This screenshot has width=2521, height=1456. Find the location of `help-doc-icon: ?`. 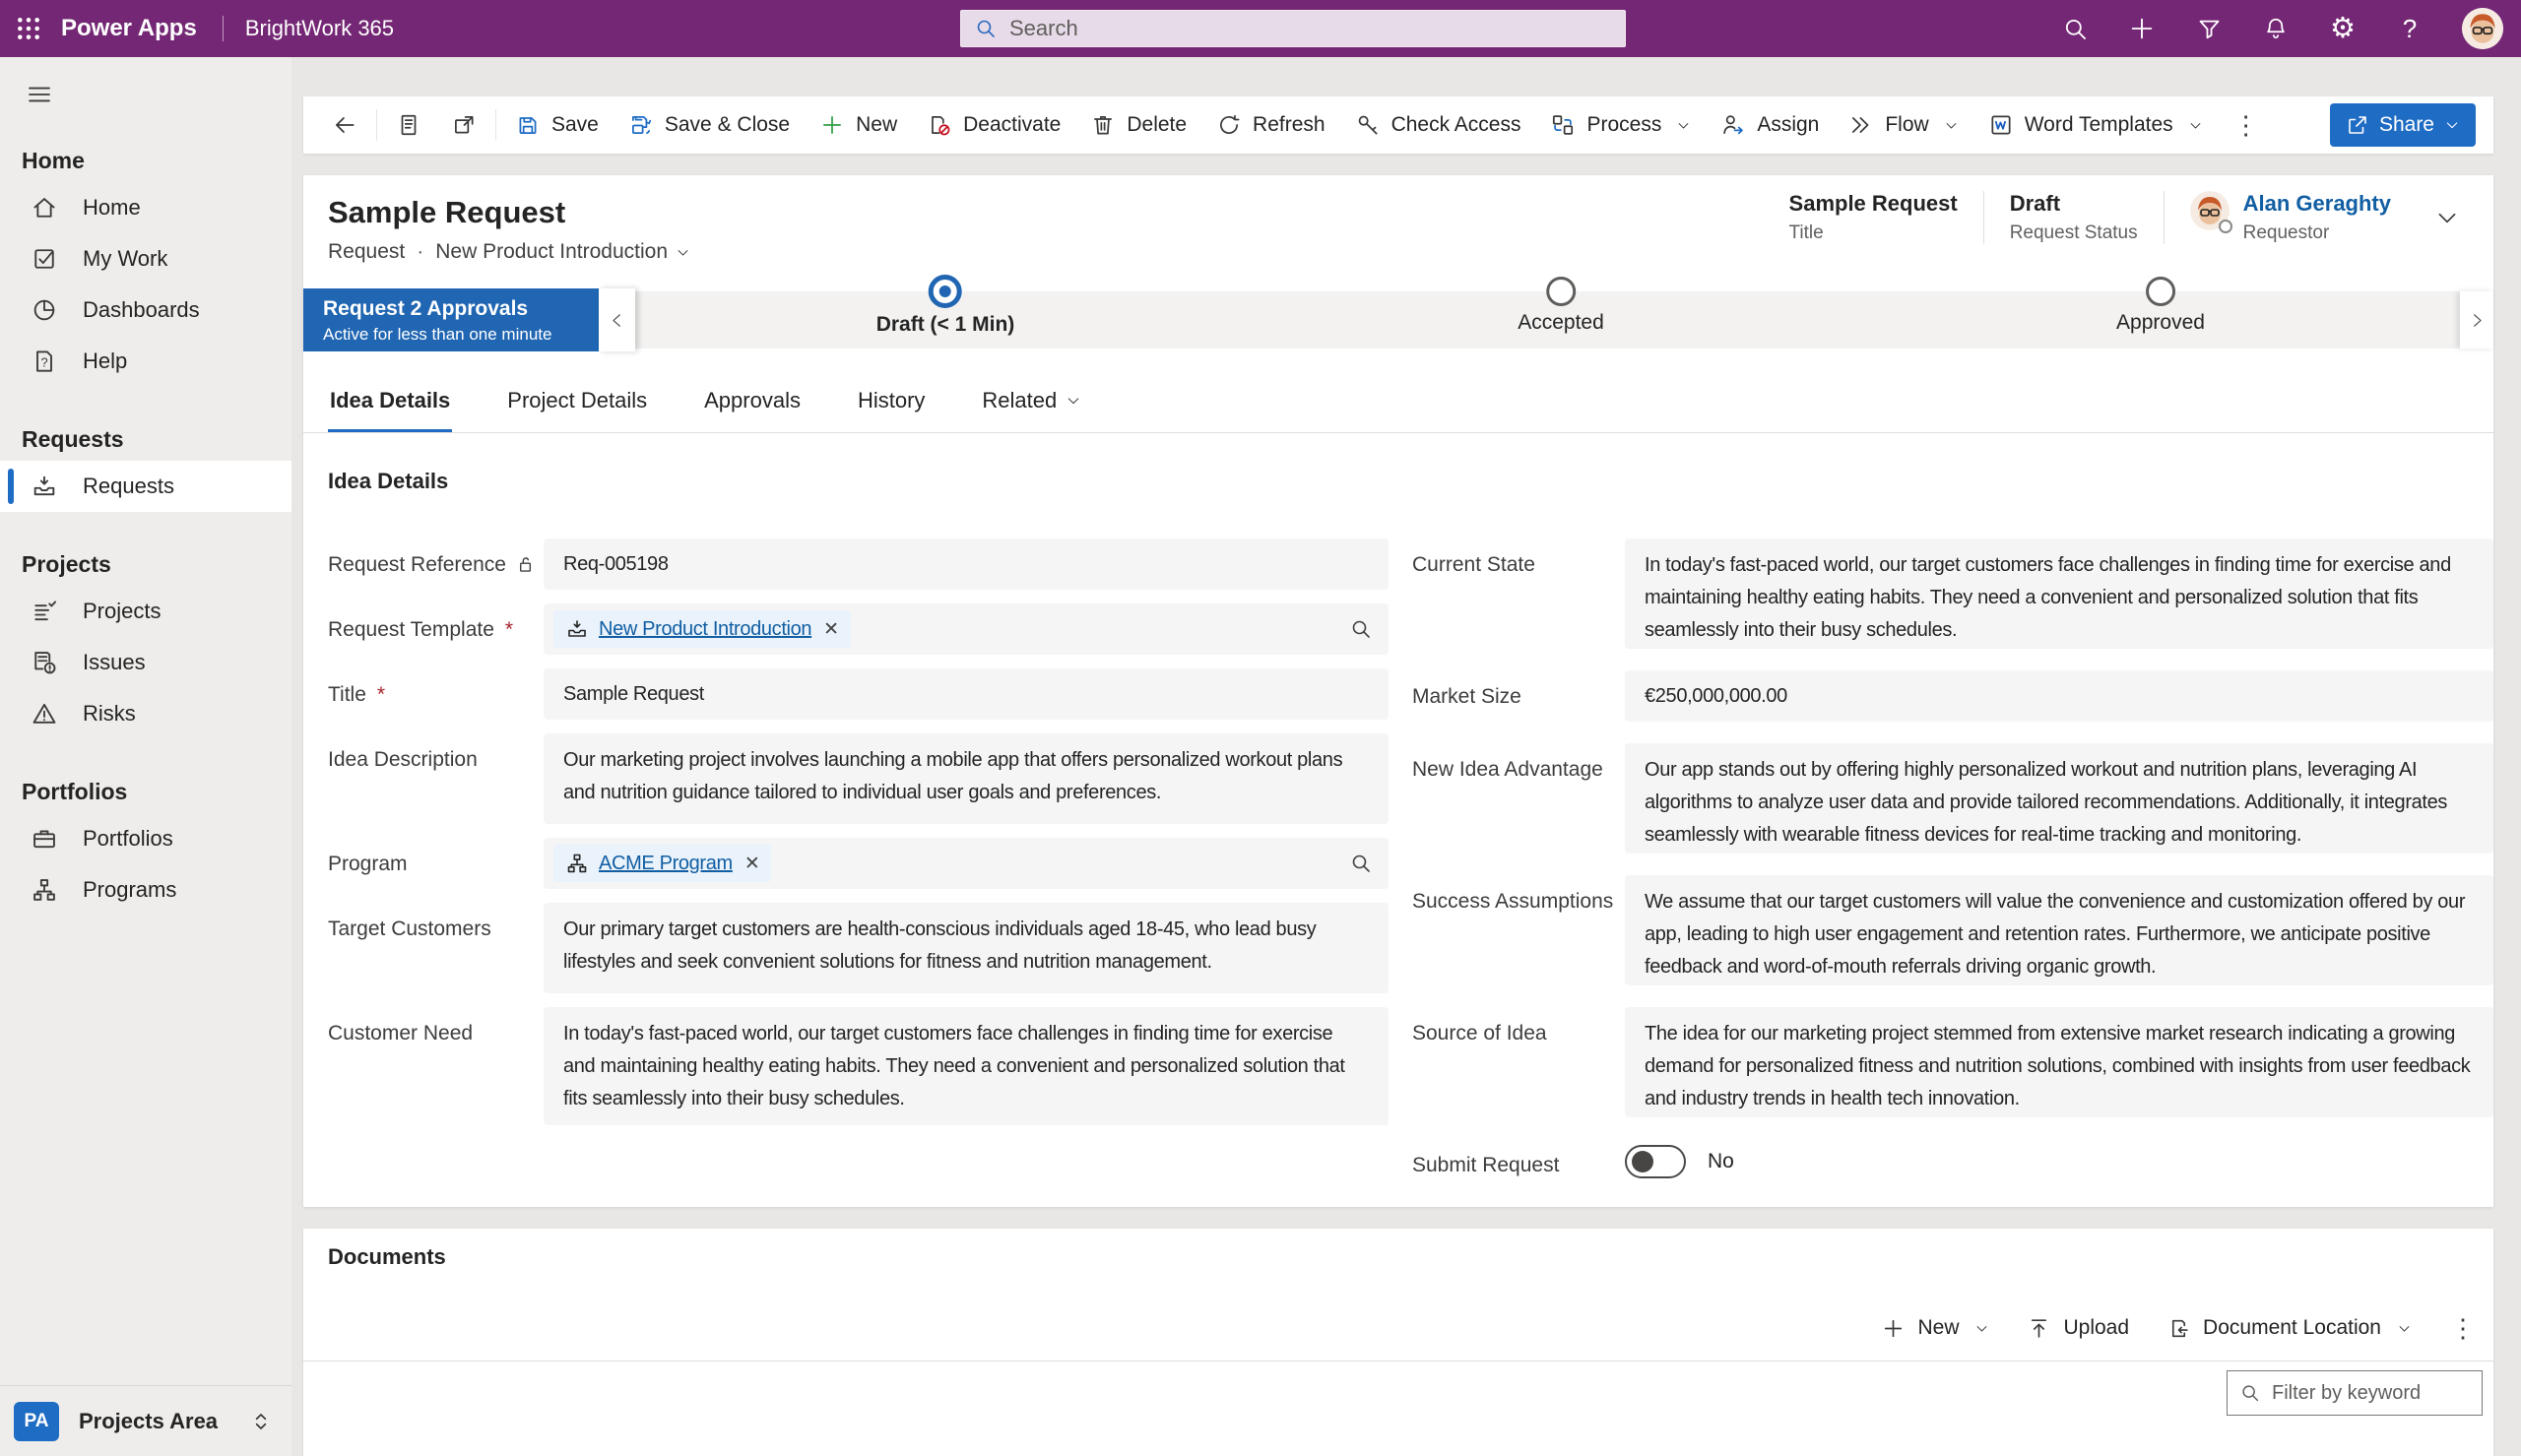

help-doc-icon: ? is located at coordinates (44, 361).